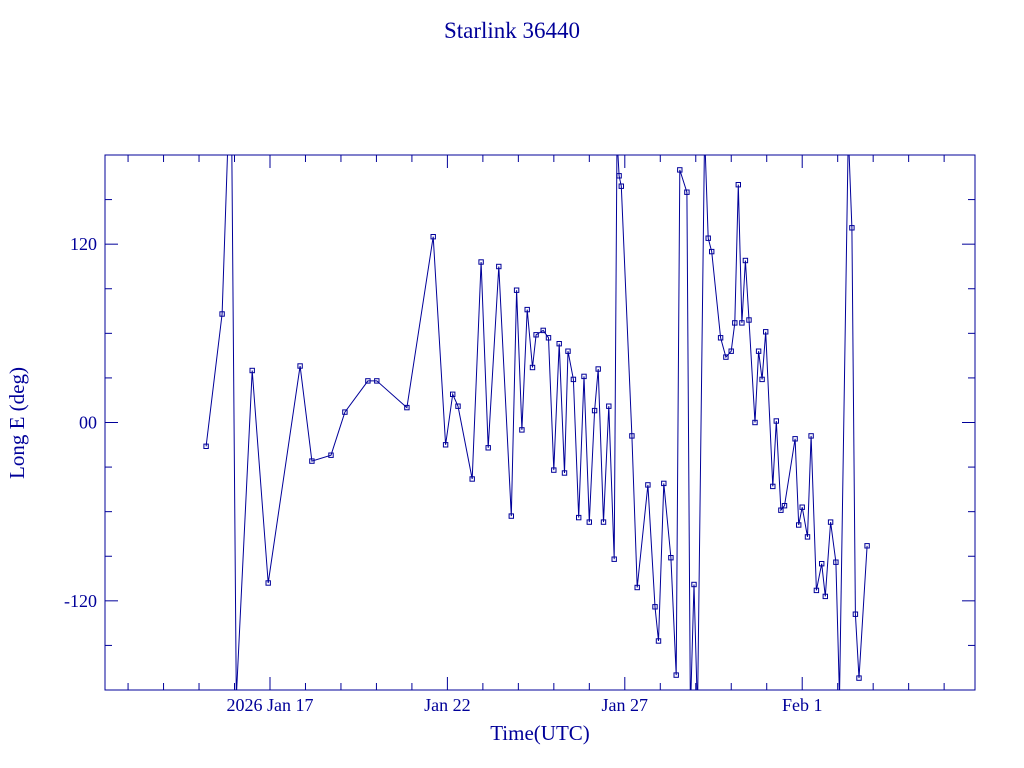 The width and height of the screenshot is (1024, 768). I want to click on x-axis-label: Time(UTC), so click(540, 733).